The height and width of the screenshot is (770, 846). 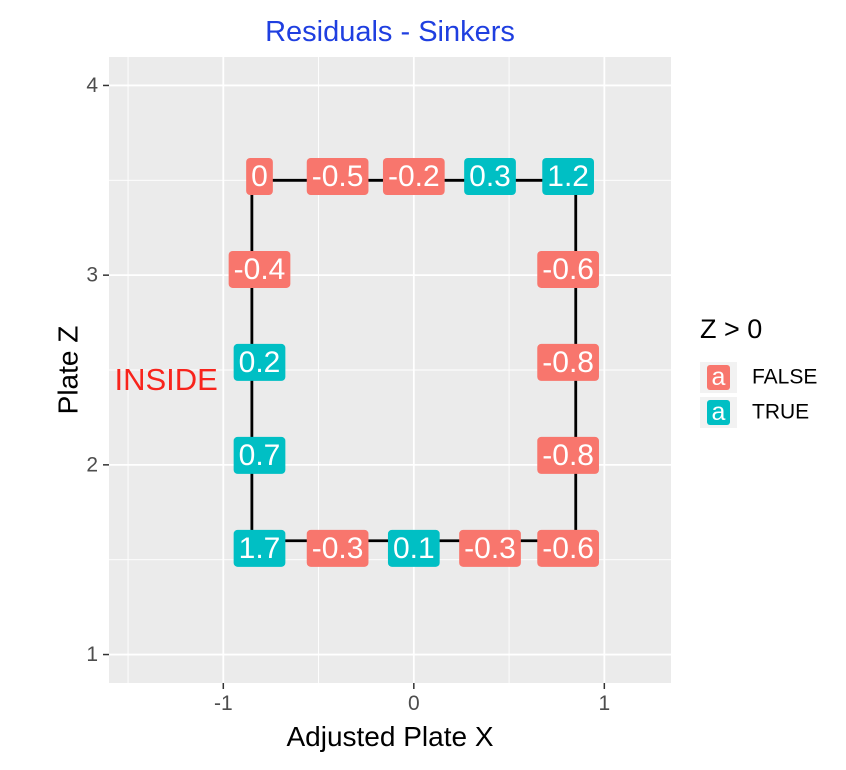 I want to click on residual-label-text: -0.5, so click(x=338, y=176).